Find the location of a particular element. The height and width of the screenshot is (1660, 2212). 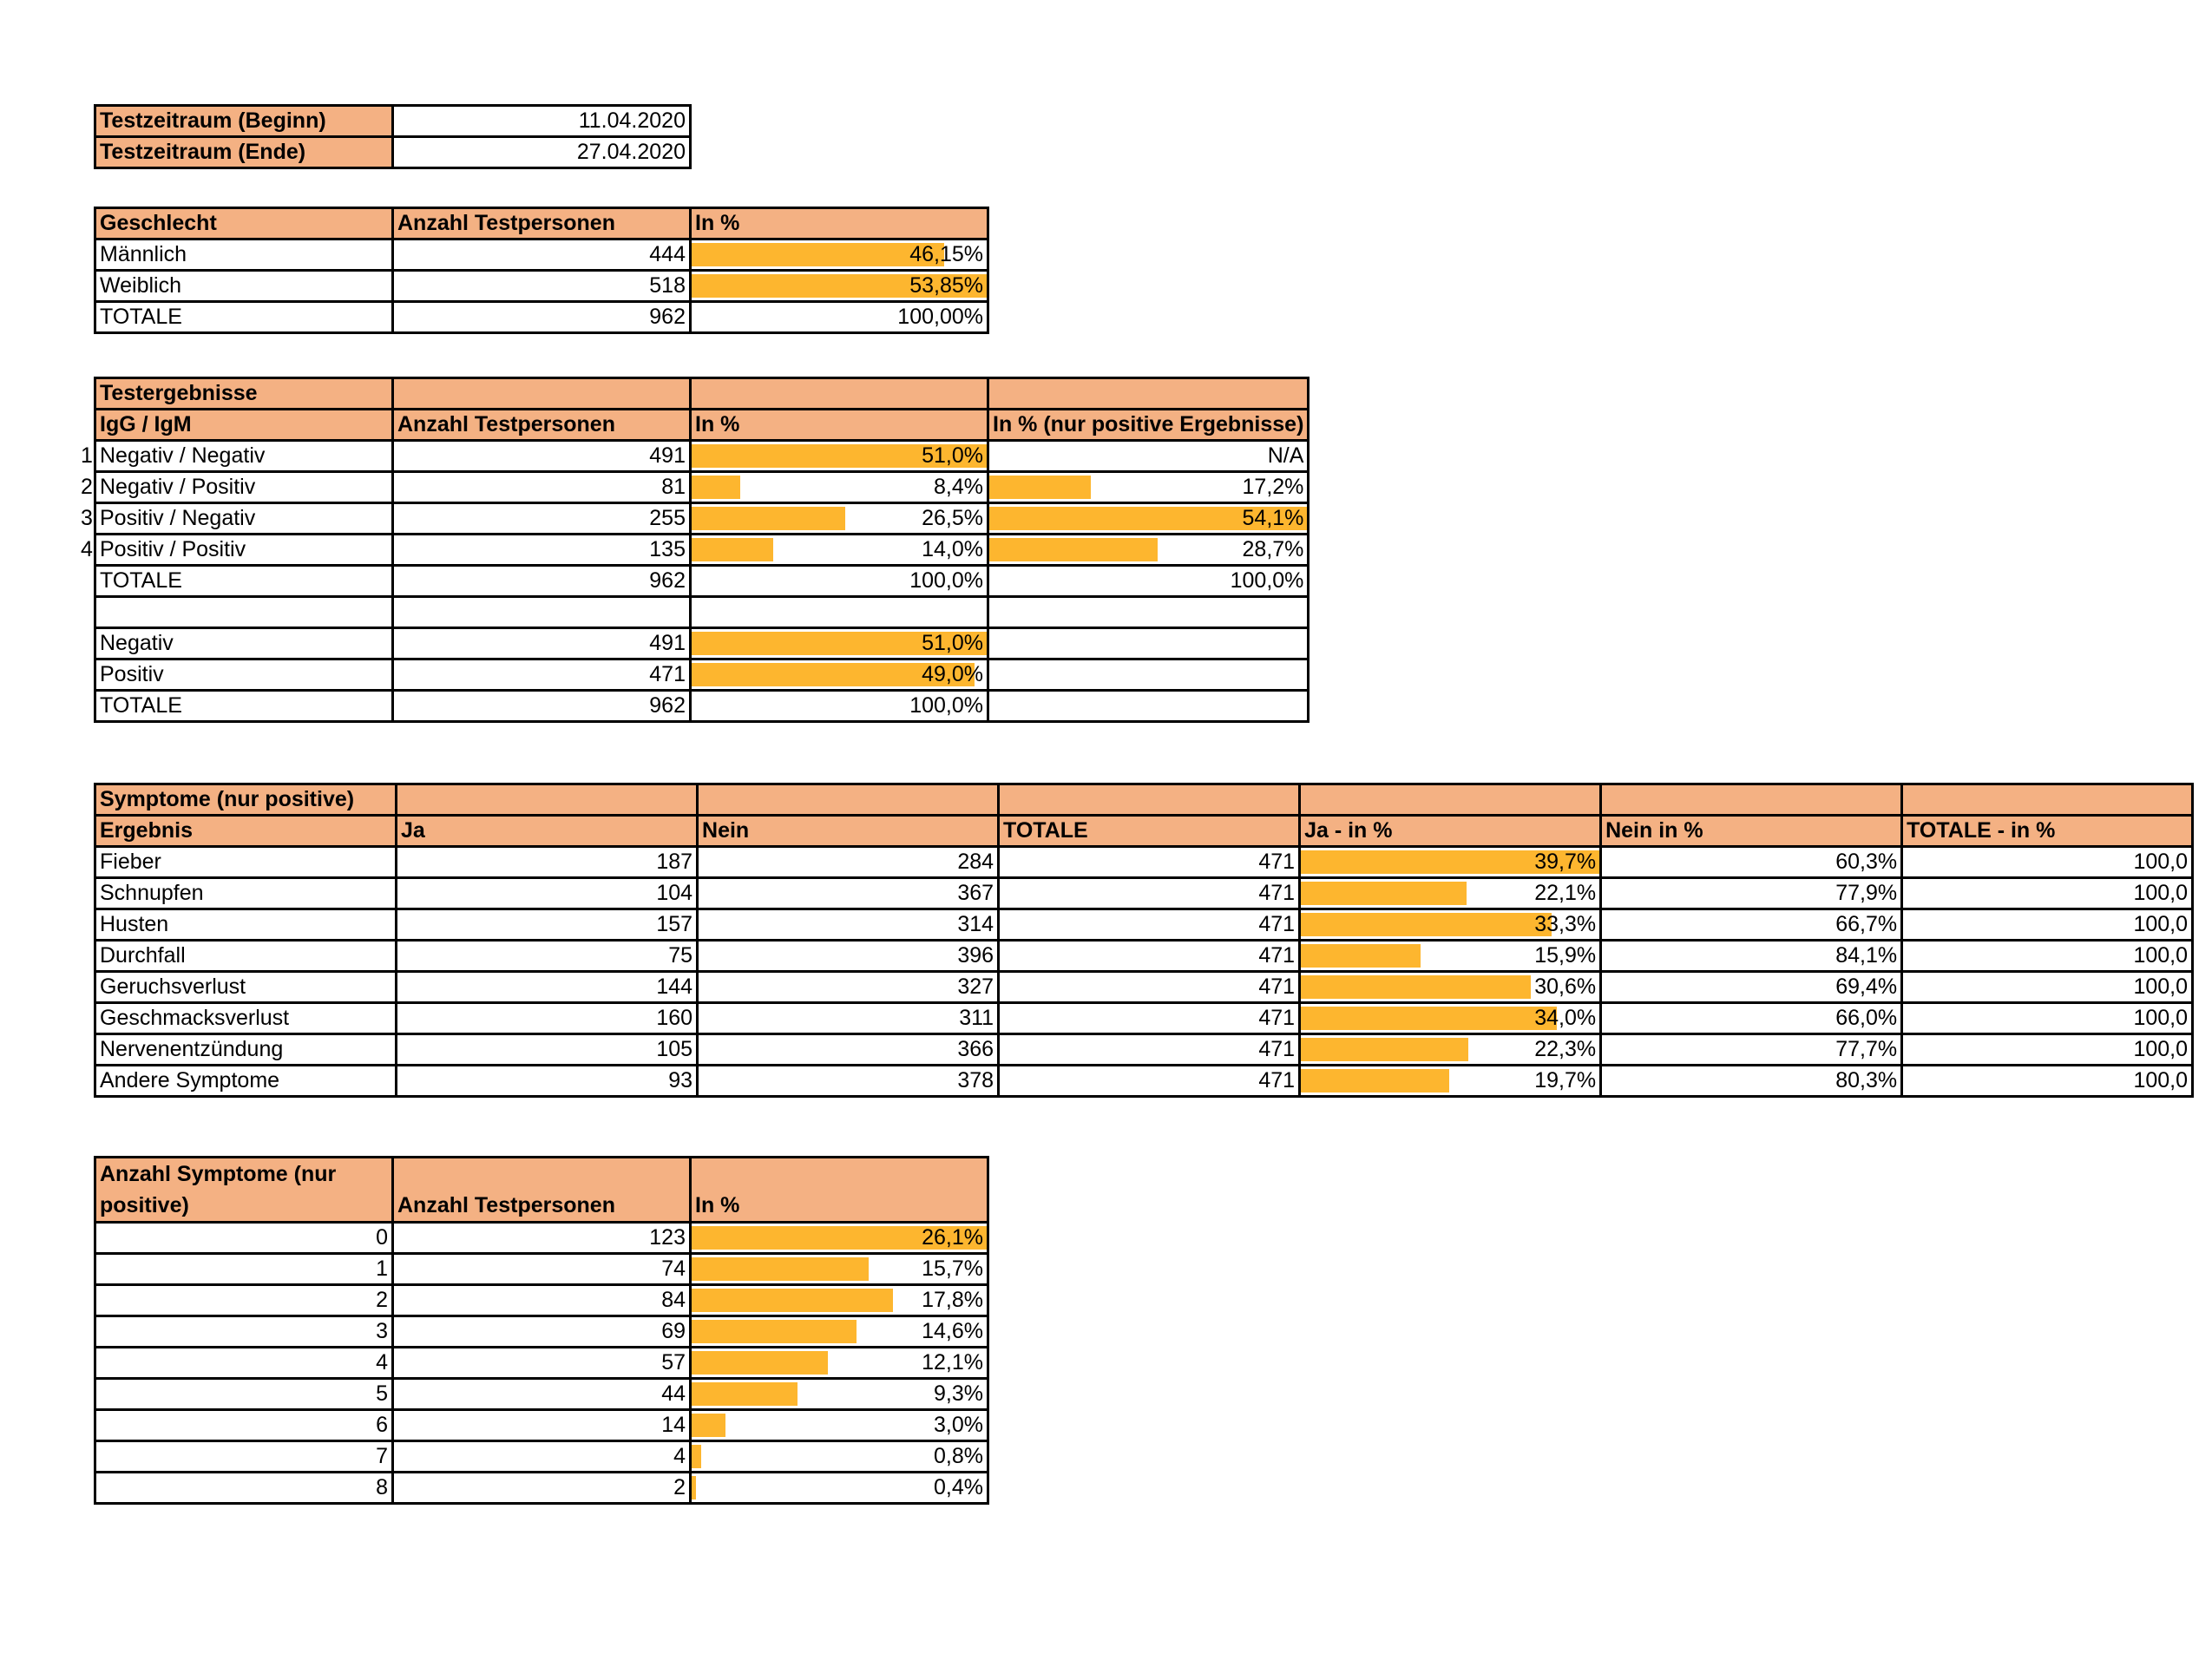

result-label: 2 Negativ / Positiv is located at coordinates (237, 487).